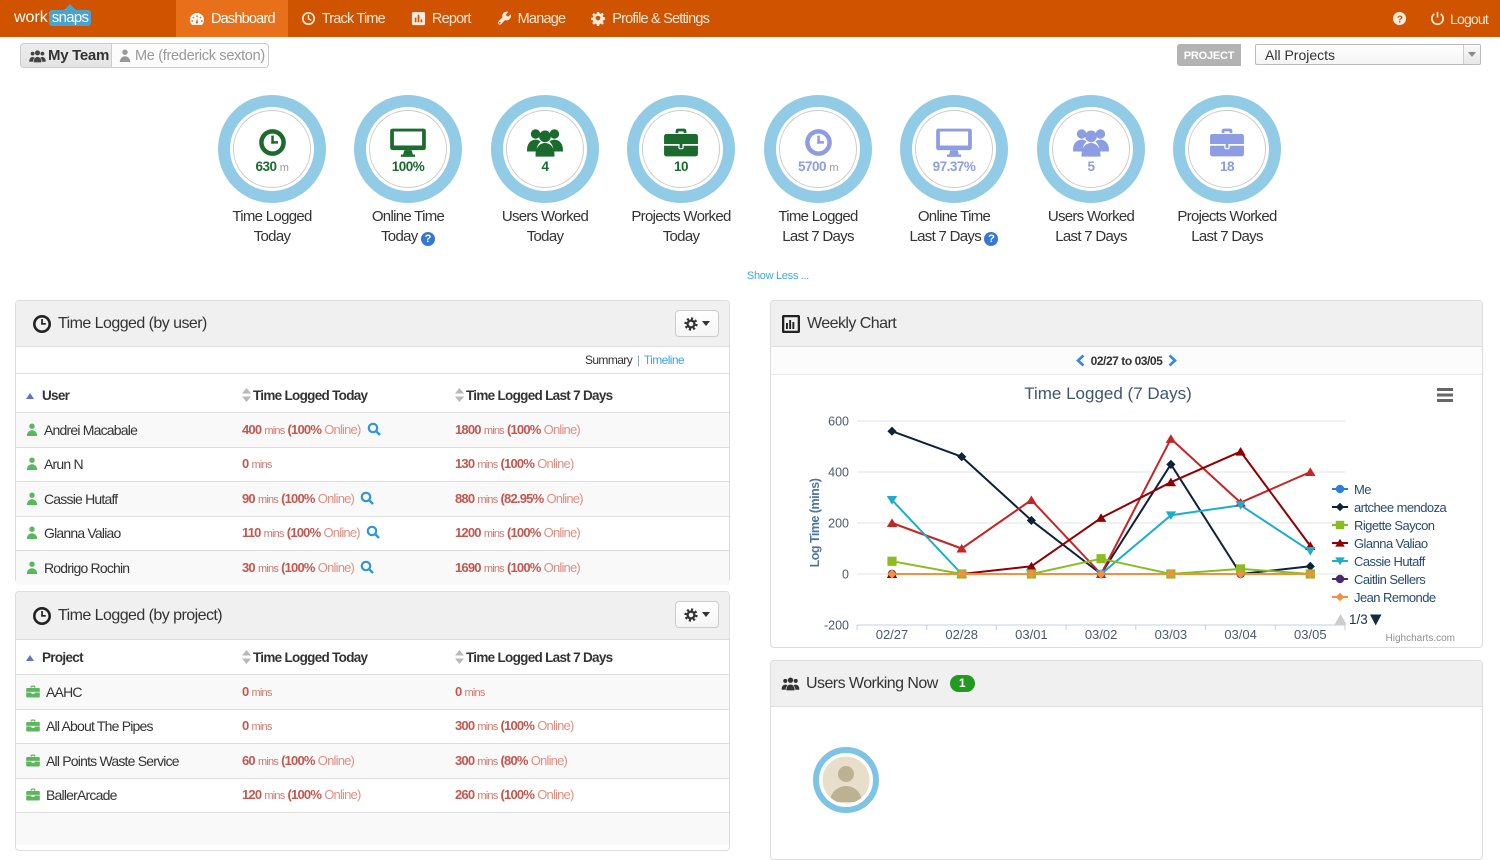  What do you see at coordinates (1031, 634) in the screenshot?
I see `svg-text: 03/01` at bounding box center [1031, 634].